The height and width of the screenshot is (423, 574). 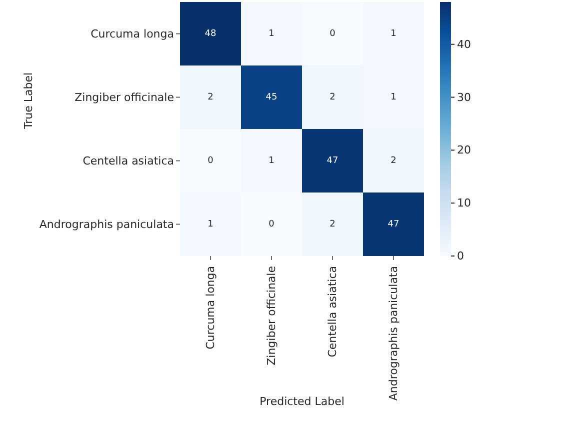 What do you see at coordinates (210, 33) in the screenshot?
I see `data-label: 48` at bounding box center [210, 33].